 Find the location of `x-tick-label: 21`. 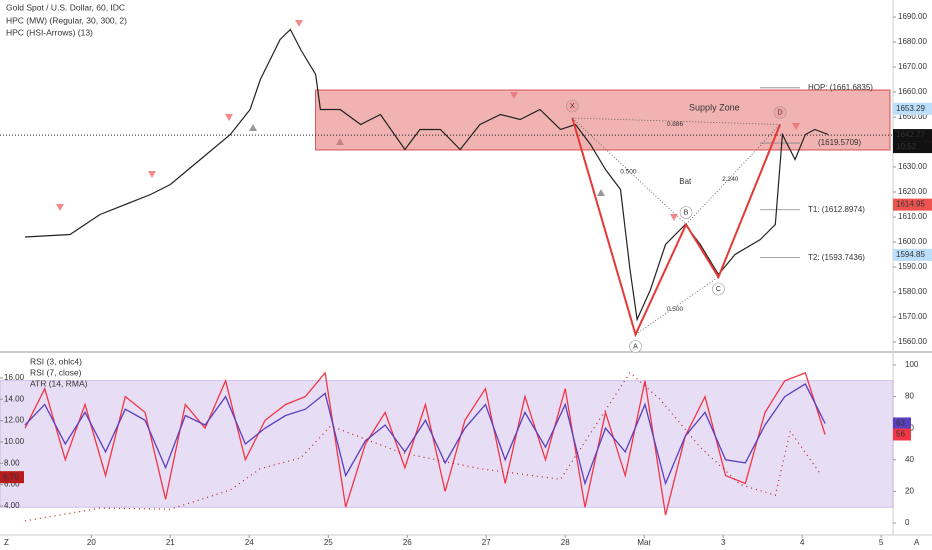

x-tick-label: 21 is located at coordinates (170, 542).